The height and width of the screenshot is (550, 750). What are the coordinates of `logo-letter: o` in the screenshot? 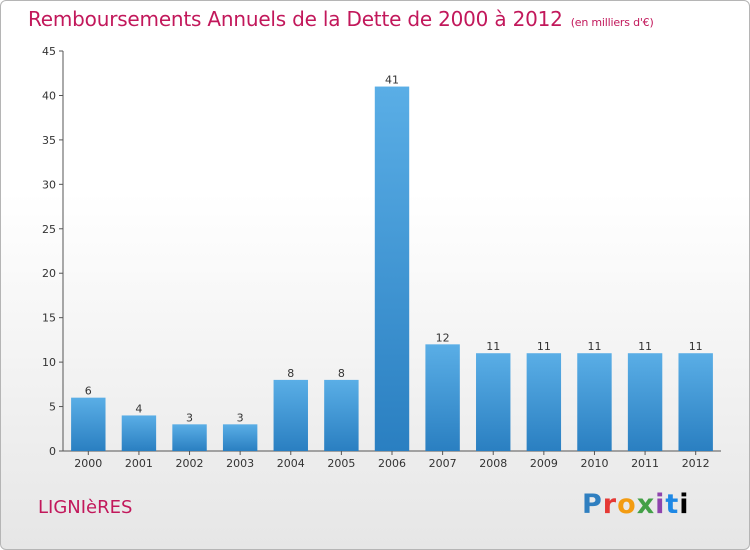 It's located at (627, 504).